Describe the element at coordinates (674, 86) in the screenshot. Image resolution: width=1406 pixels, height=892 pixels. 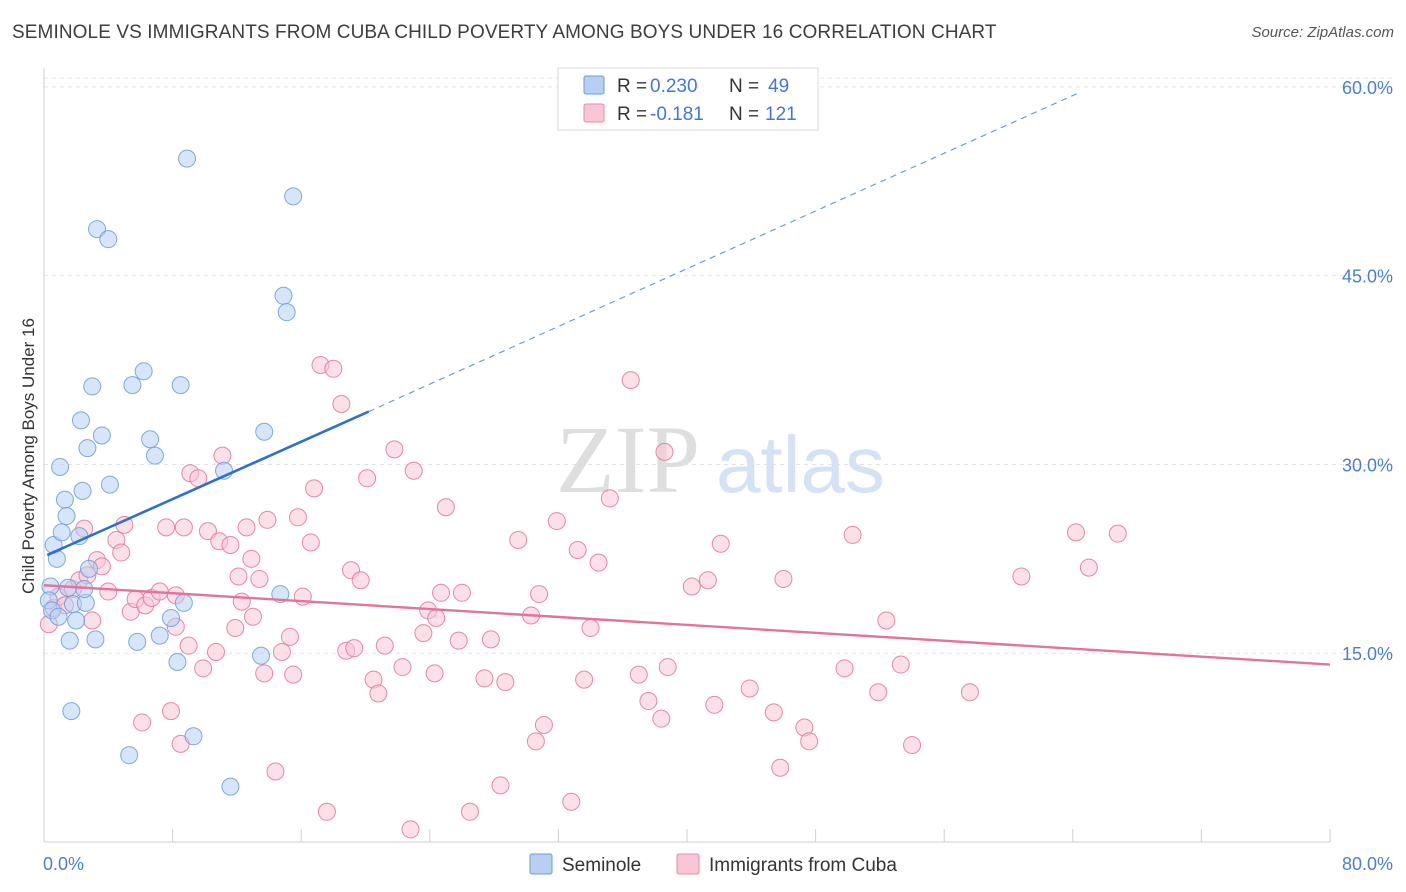
I see `legend-r-value-1: 0.230` at that location.